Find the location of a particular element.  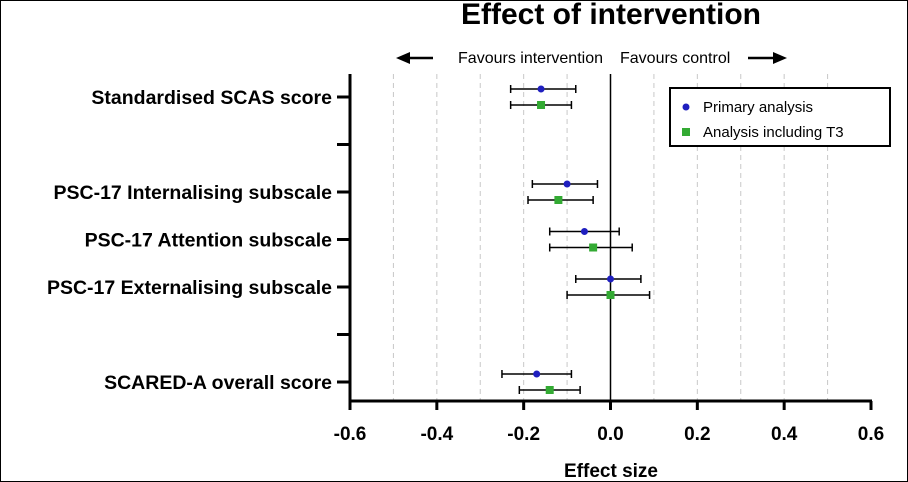

x-tick-label: 0.0 is located at coordinates (610, 434).